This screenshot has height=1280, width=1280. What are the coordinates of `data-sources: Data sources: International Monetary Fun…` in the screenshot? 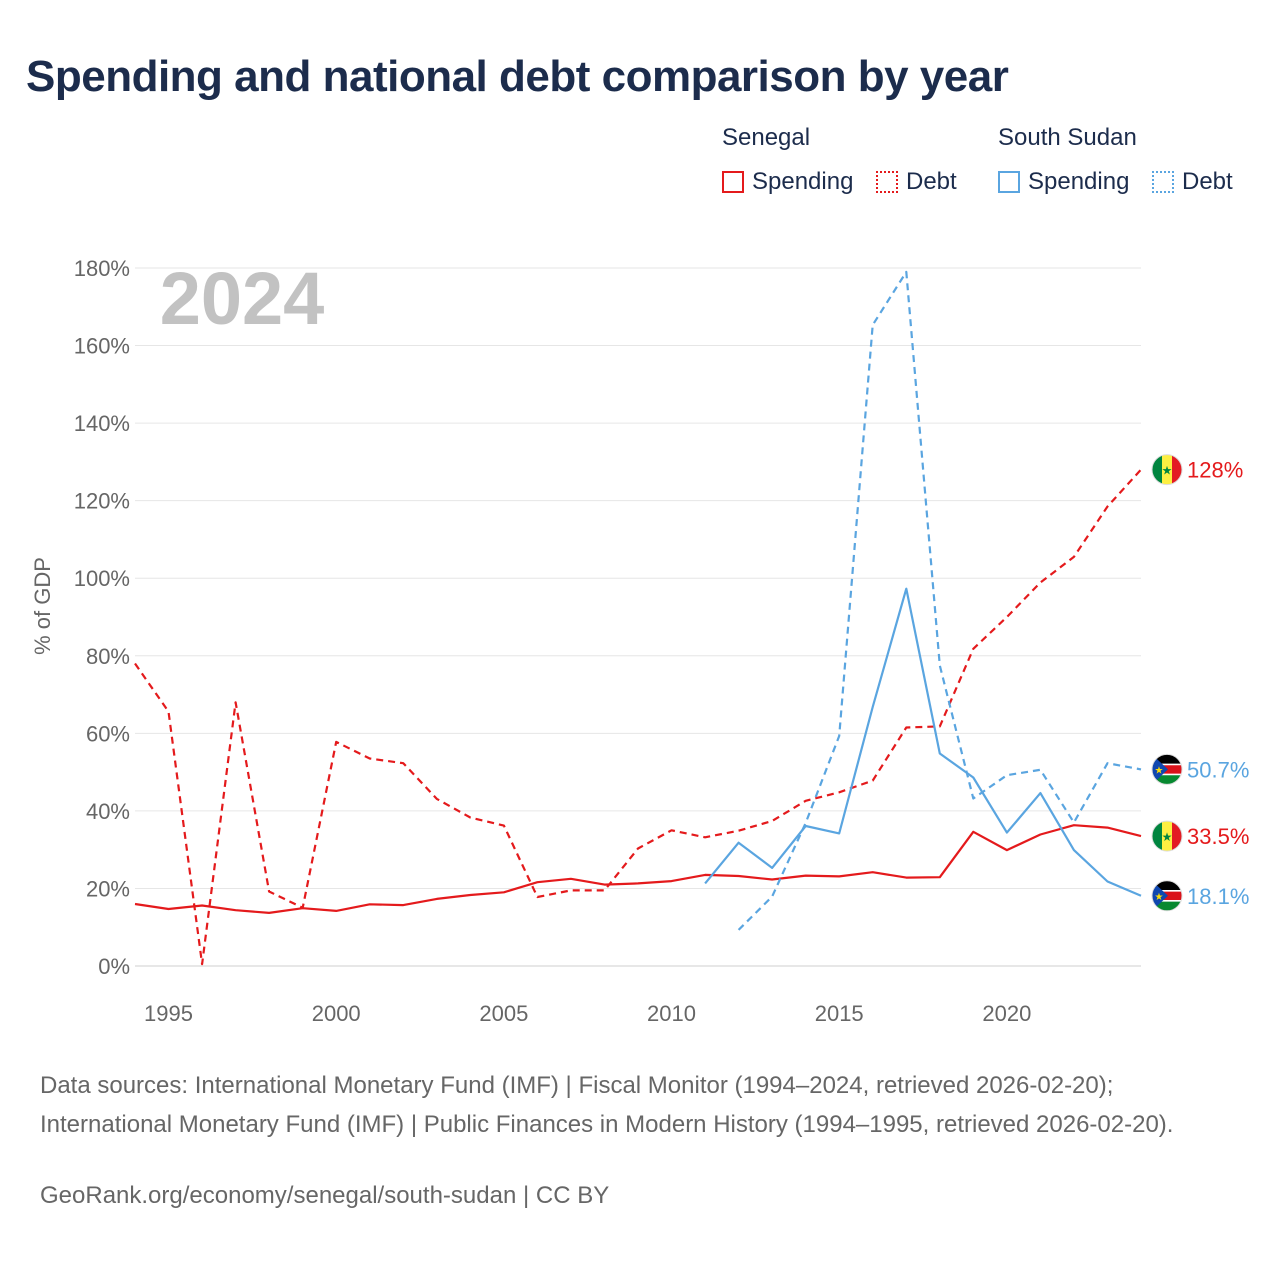 It's located at (607, 1105).